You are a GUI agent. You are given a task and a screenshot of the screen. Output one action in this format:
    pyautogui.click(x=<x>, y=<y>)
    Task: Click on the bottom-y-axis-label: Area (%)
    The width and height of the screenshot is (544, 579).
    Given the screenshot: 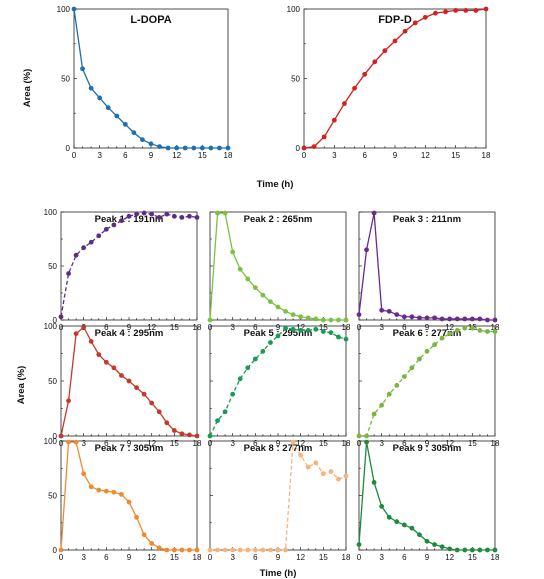 What is the action you would take?
    pyautogui.click(x=21, y=385)
    